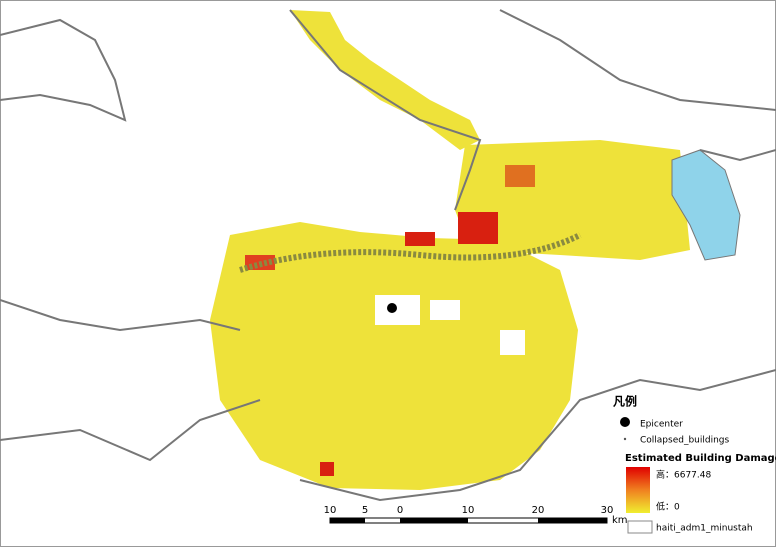 The image size is (776, 547). What do you see at coordinates (400, 510) in the screenshot?
I see `scale-label: 0` at bounding box center [400, 510].